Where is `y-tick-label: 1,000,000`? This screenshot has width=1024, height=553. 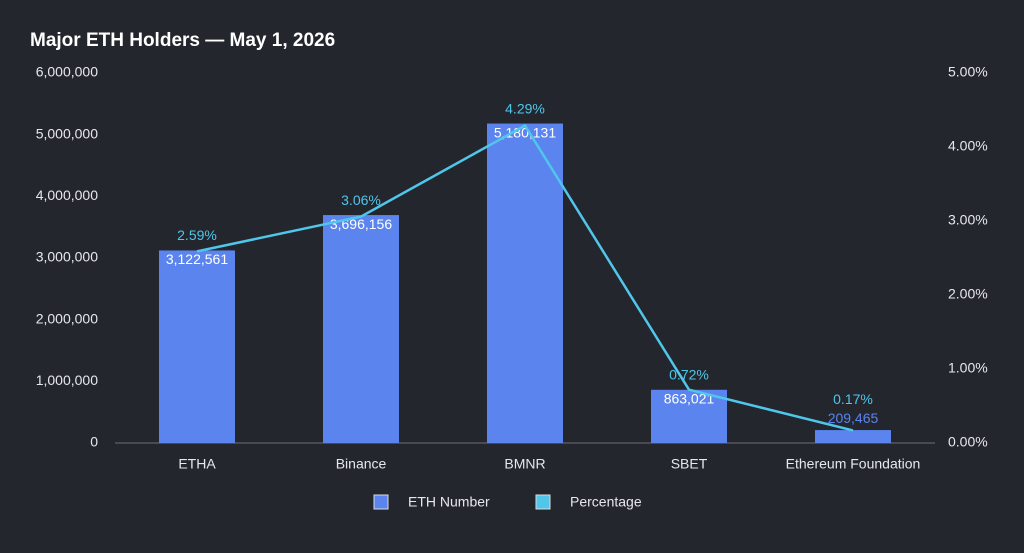 y-tick-label: 1,000,000 is located at coordinates (67, 380).